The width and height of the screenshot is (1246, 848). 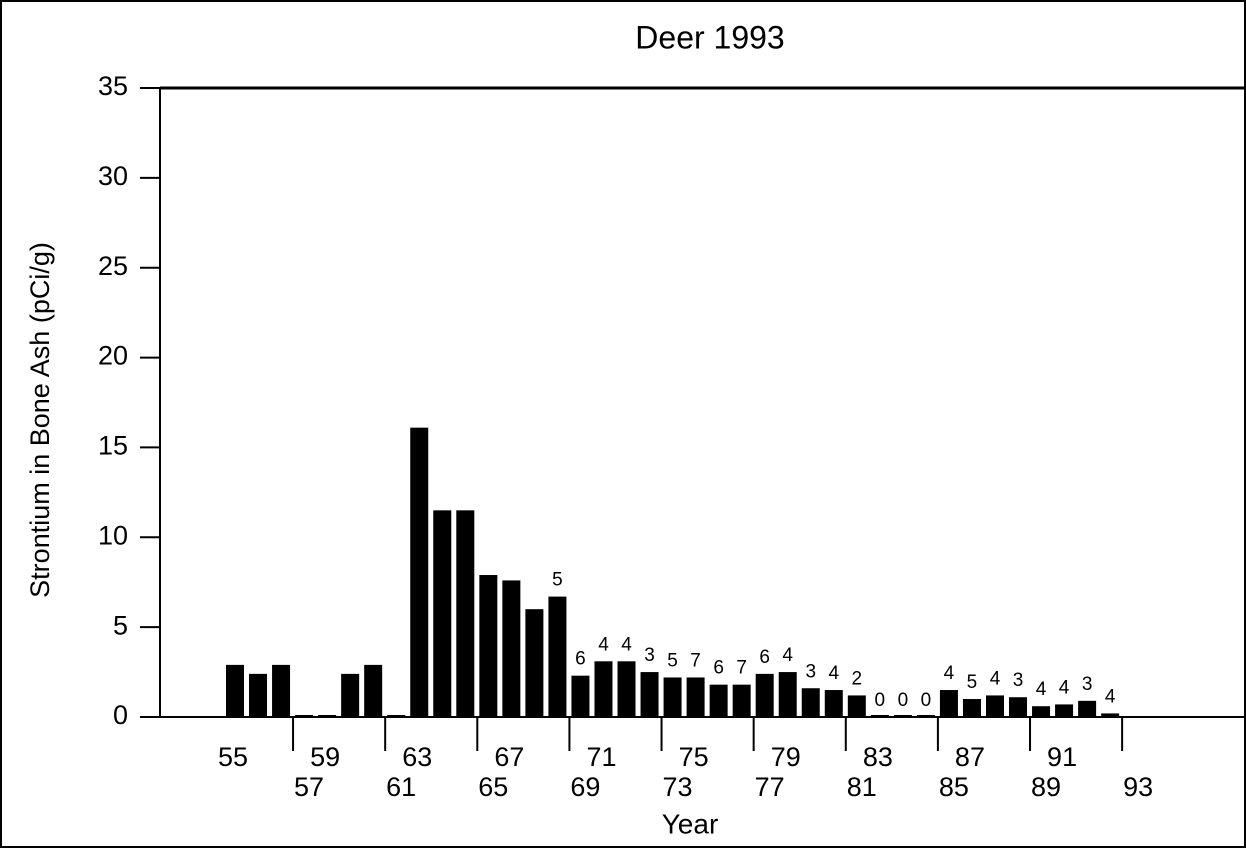 What do you see at coordinates (113, 86) in the screenshot?
I see `y-tick-label: 35` at bounding box center [113, 86].